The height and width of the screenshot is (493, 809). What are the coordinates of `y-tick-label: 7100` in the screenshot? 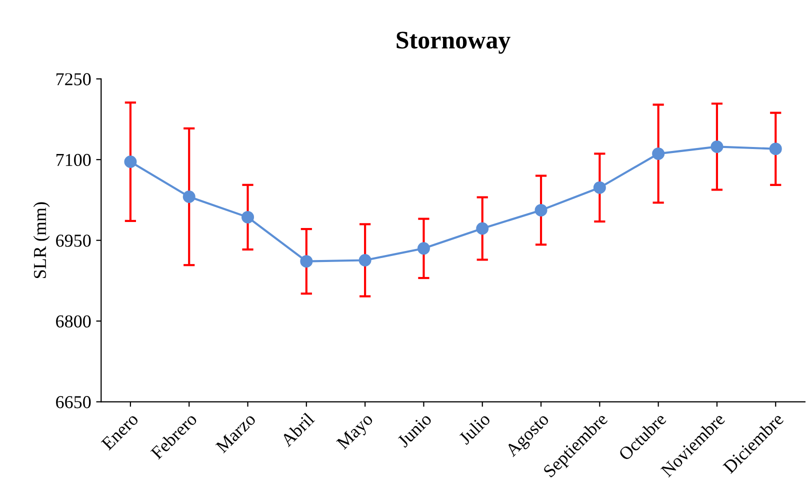 It's located at (73, 160).